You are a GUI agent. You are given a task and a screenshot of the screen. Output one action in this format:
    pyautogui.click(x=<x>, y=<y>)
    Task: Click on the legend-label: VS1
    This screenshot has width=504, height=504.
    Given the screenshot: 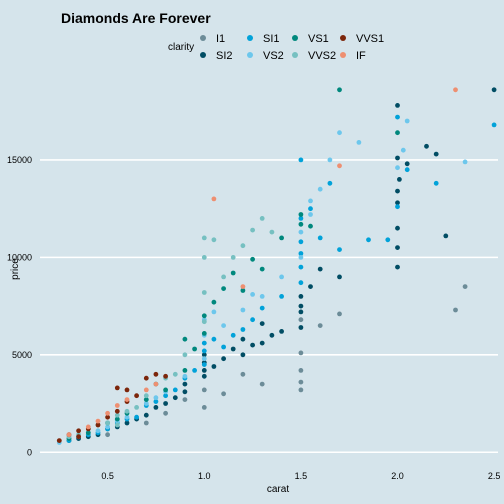 What is the action you would take?
    pyautogui.click(x=318, y=39)
    